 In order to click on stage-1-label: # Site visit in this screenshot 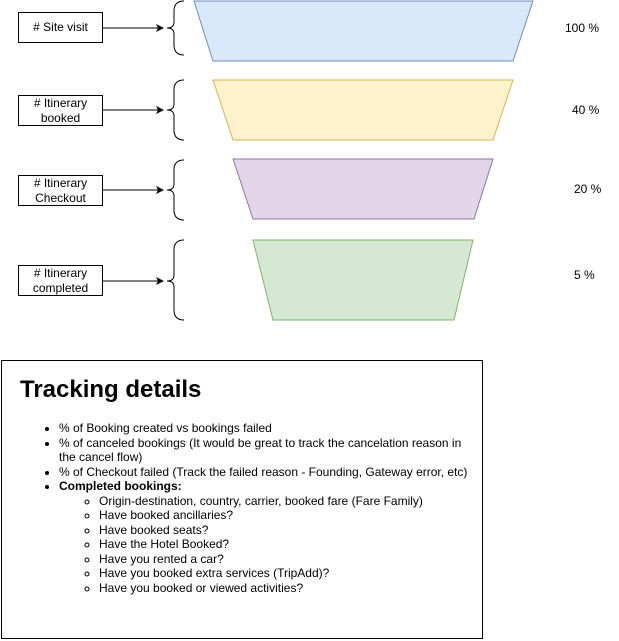, I will do `click(60, 27)`.